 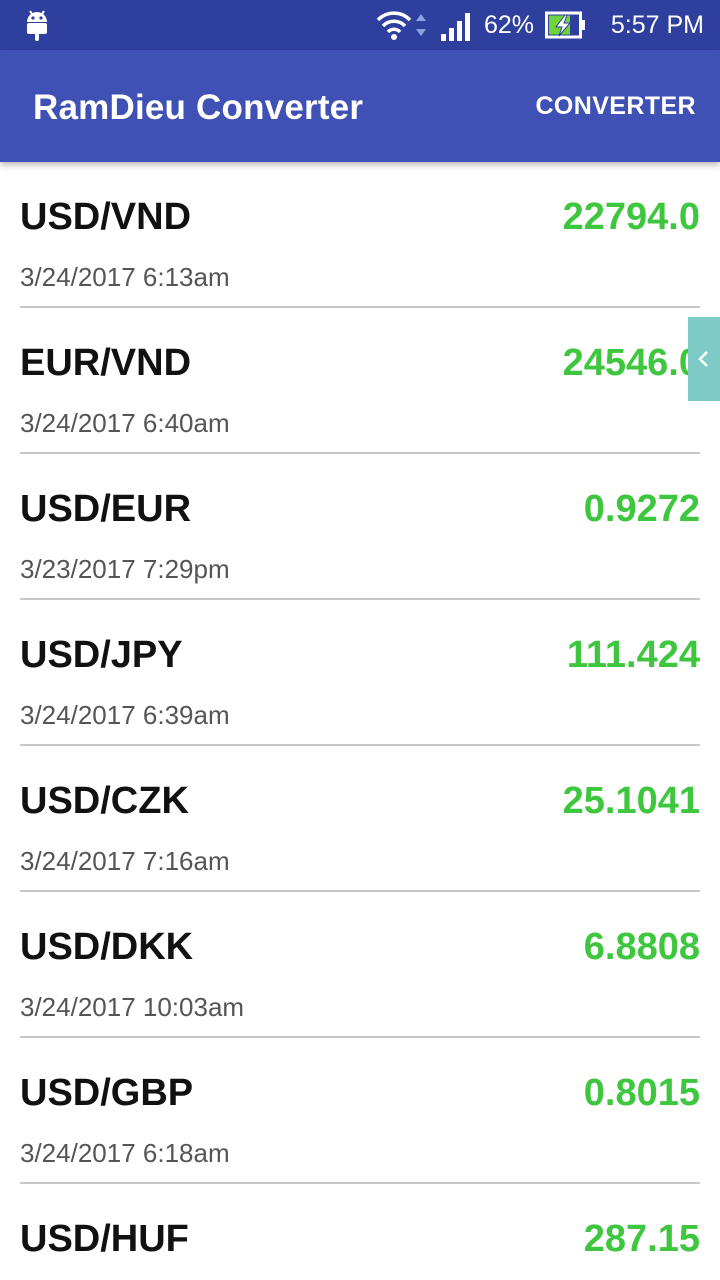 What do you see at coordinates (641, 509) in the screenshot?
I see `rate-value: 0.9272` at bounding box center [641, 509].